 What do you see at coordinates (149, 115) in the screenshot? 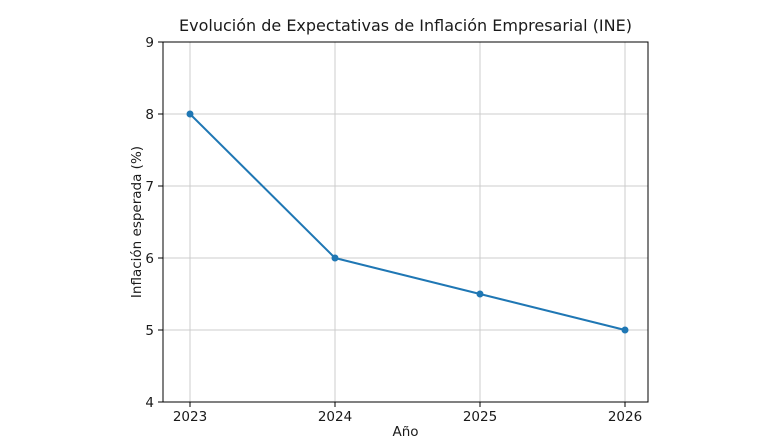
I see `y-tick-label: 8` at bounding box center [149, 115].